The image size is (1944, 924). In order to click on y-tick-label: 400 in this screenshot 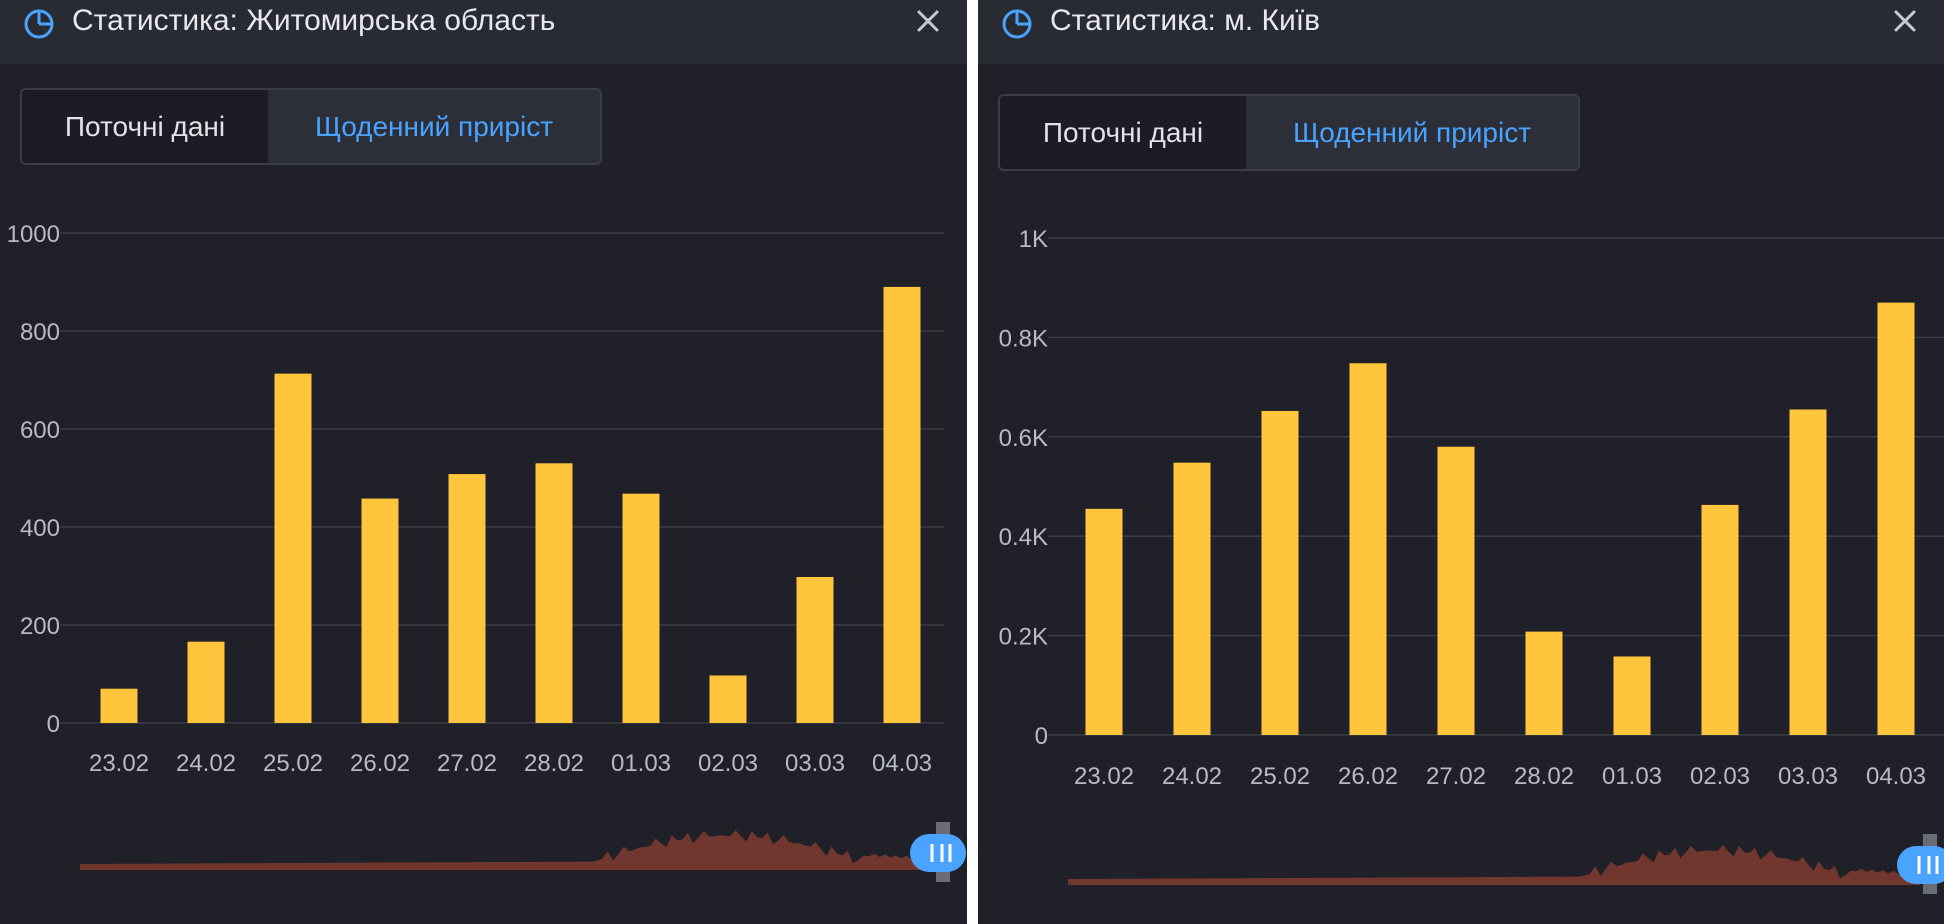, I will do `click(40, 528)`.